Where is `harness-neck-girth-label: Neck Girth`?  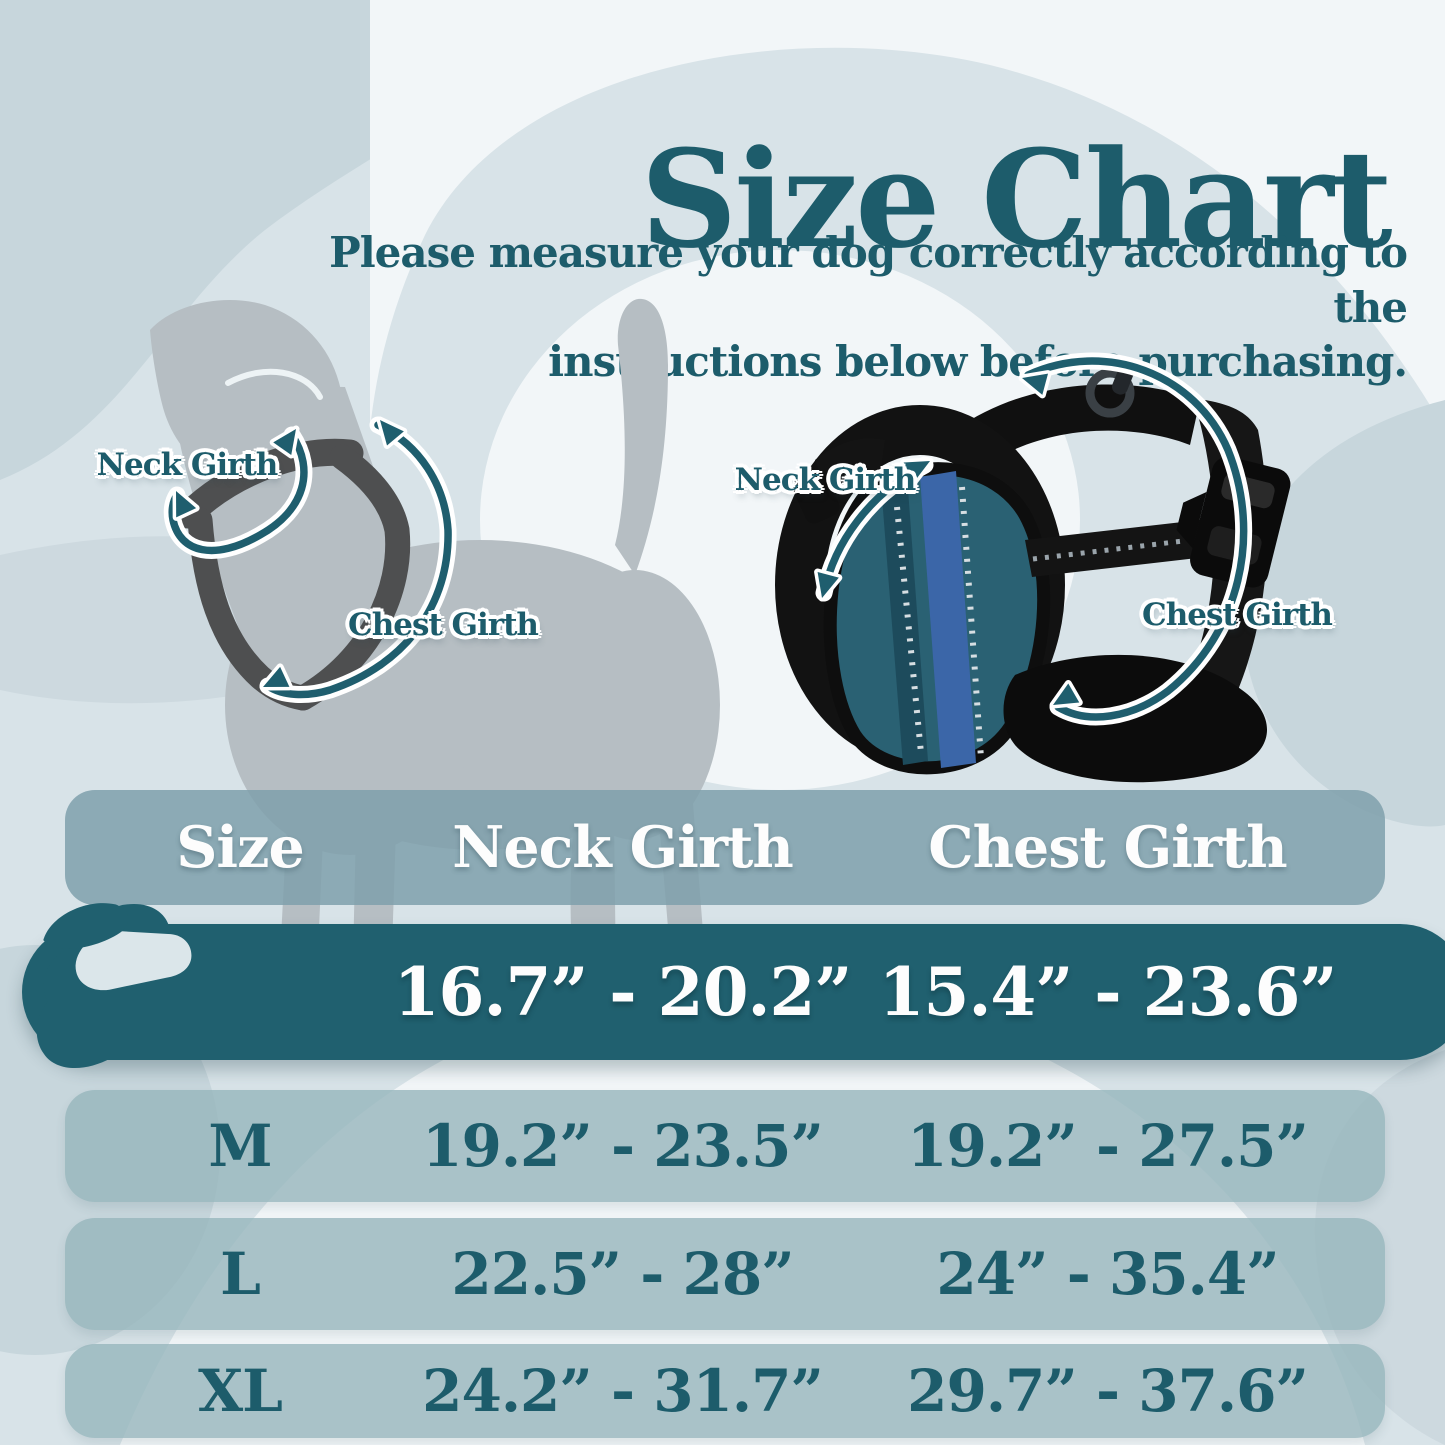 harness-neck-girth-label: Neck Girth is located at coordinates (825, 480).